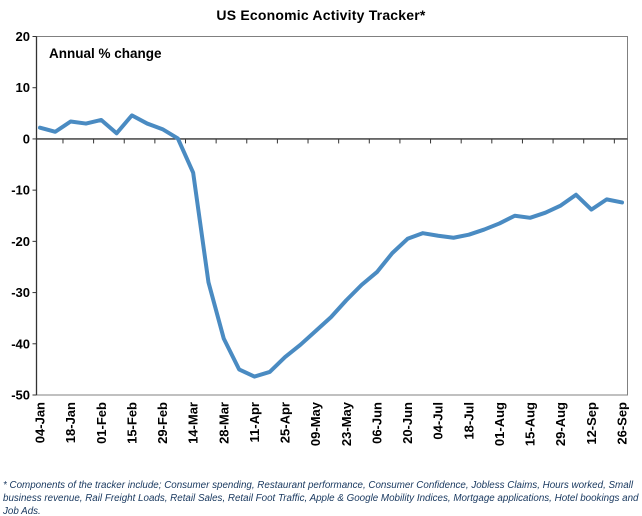 This screenshot has height=516, width=642. Describe the element at coordinates (20, 395) in the screenshot. I see `y-axis-label: -50` at that location.